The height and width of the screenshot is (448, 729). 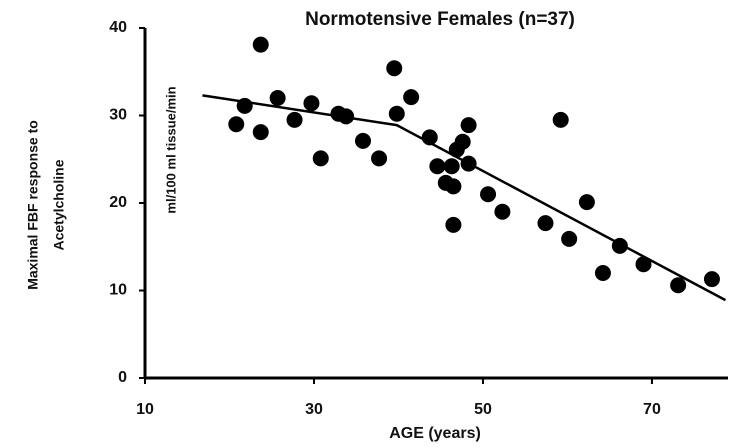 I want to click on y-tick-label: 10, so click(x=118, y=290).